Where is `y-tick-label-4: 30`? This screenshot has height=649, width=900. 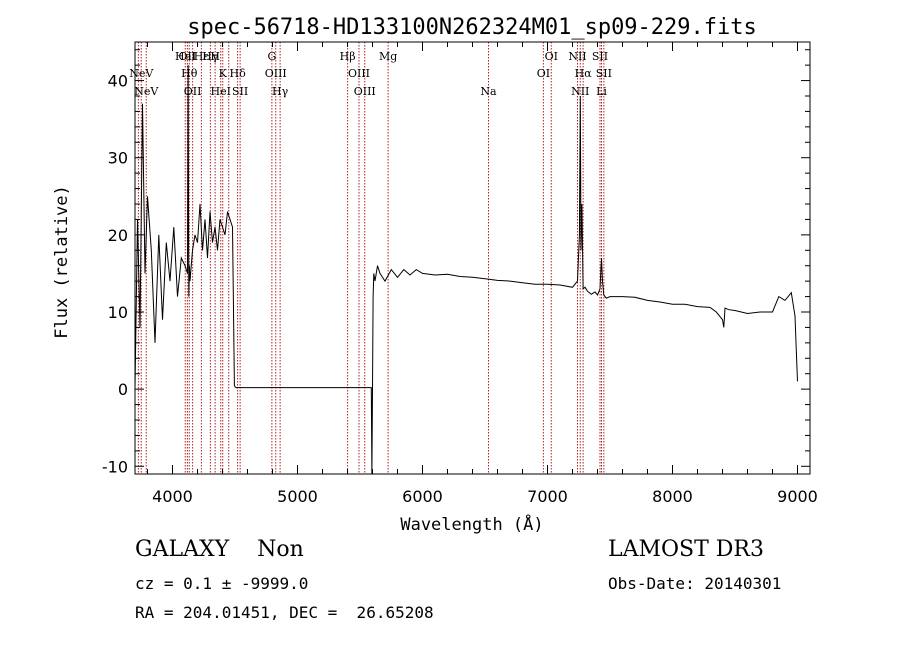 y-tick-label-4: 30 is located at coordinates (118, 158).